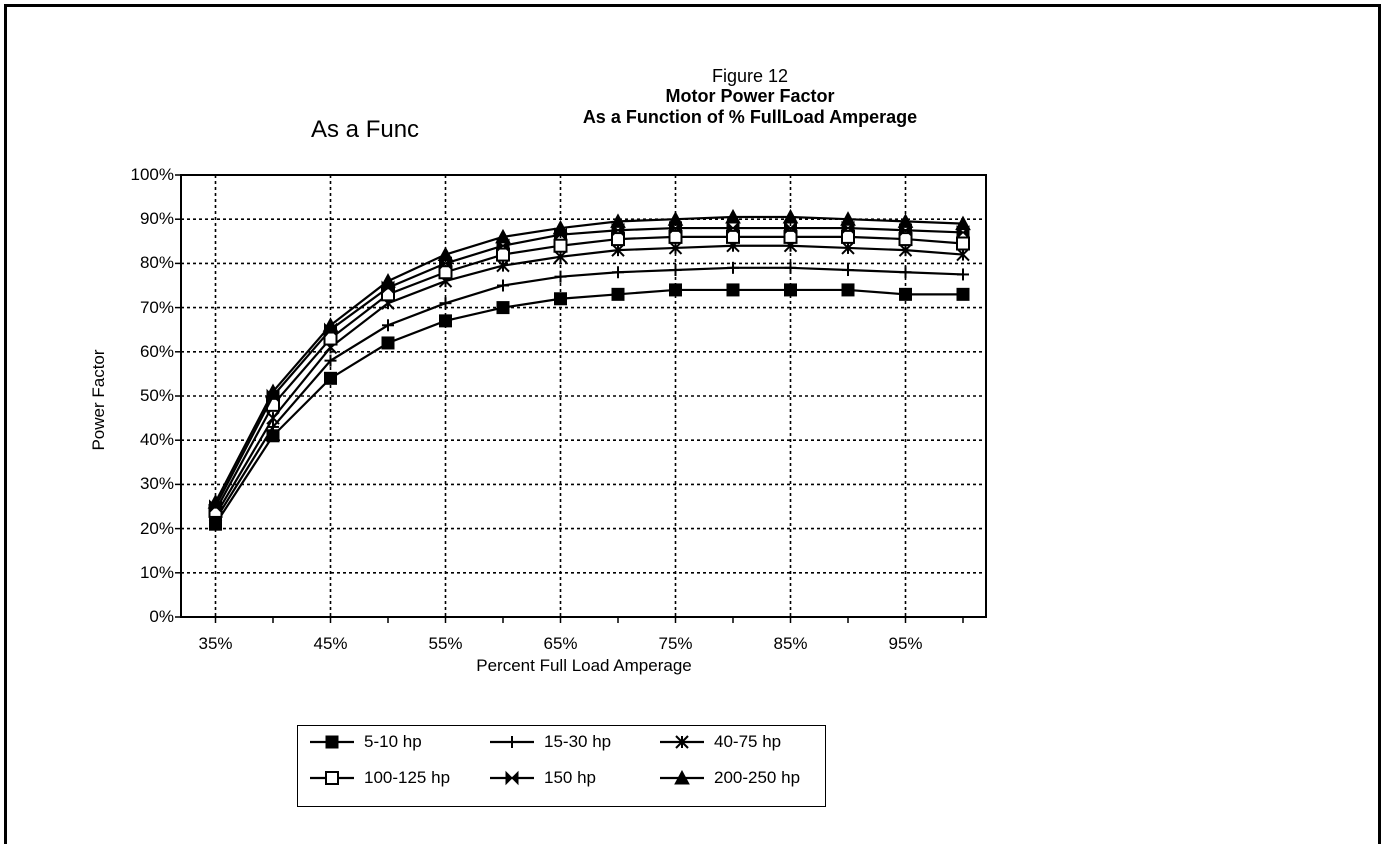  Describe the element at coordinates (750, 117) in the screenshot. I see `chart-subtitle-2: As a Function of % FullLoad Amperage` at that location.